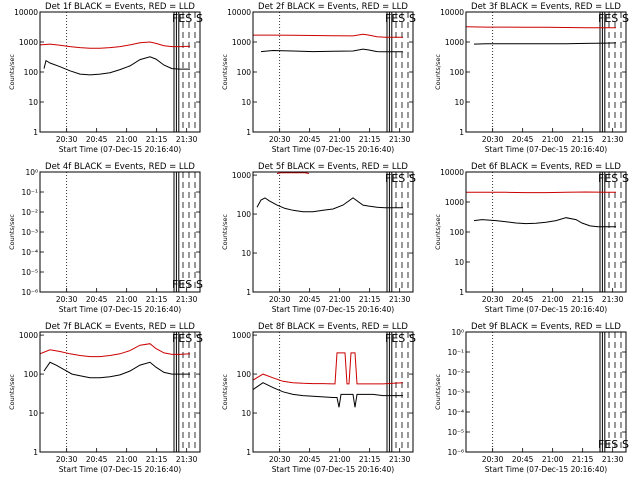 Image resolution: width=640 pixels, height=480 pixels. What do you see at coordinates (31, 172) in the screenshot?
I see `y-tick-label: 10⁰` at bounding box center [31, 172].